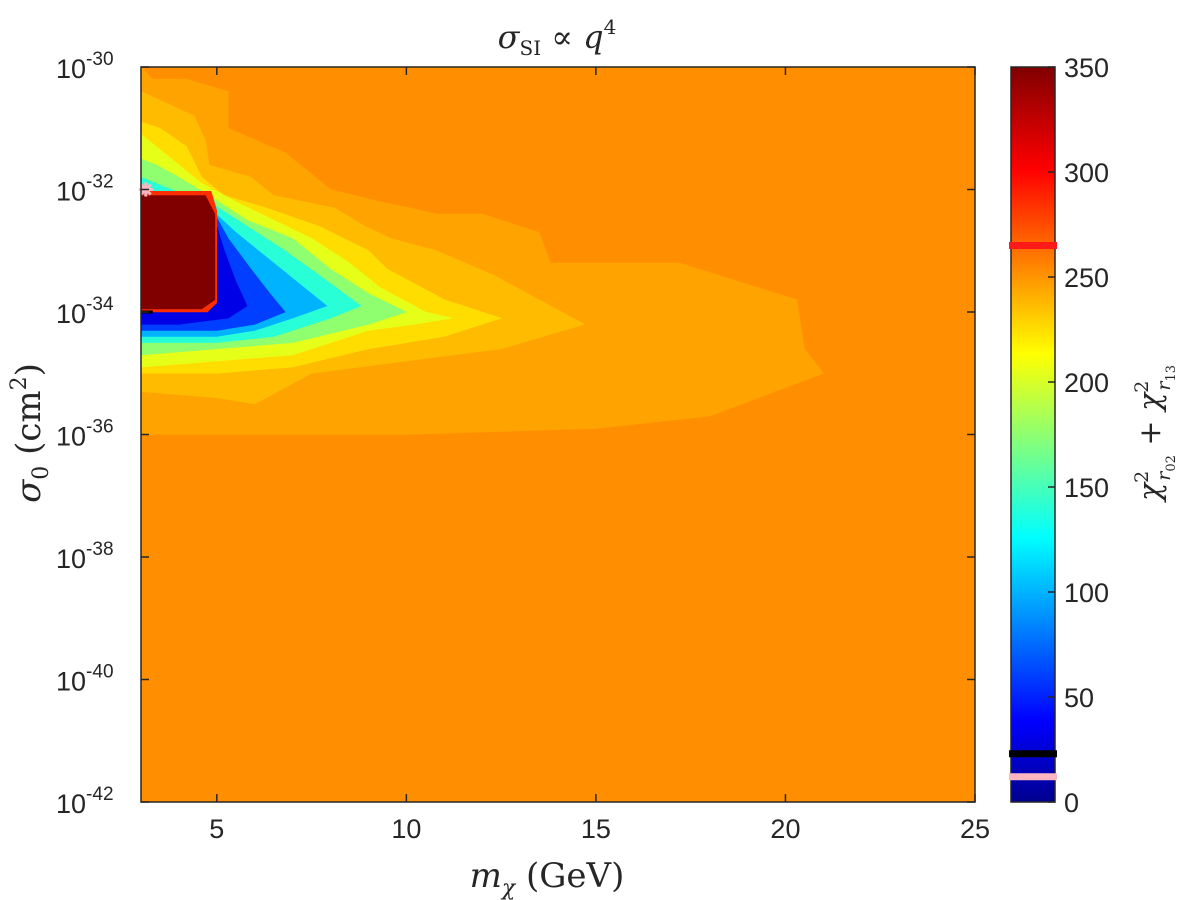 The height and width of the screenshot is (900, 1200). What do you see at coordinates (1033, 511) in the screenshot?
I see `colorbar-markers` at bounding box center [1033, 511].